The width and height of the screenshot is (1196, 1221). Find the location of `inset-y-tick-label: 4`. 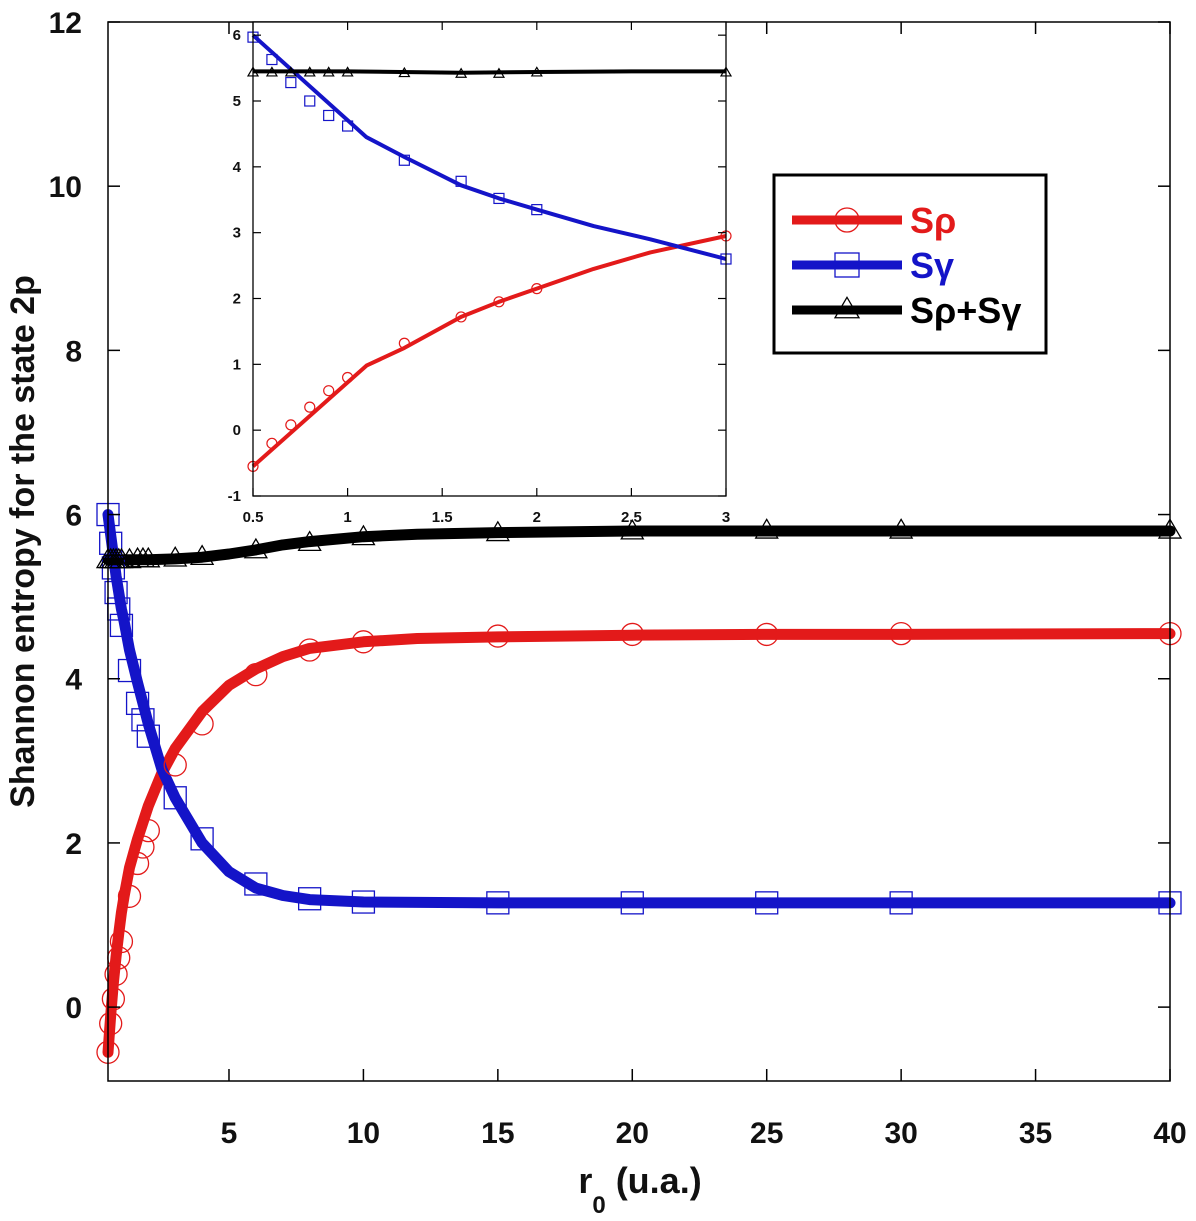

inset-y-tick-label: 4 is located at coordinates (237, 167).